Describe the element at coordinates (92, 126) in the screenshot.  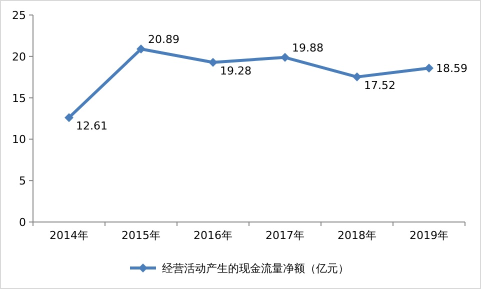
I see `data-label: 12.61` at that location.